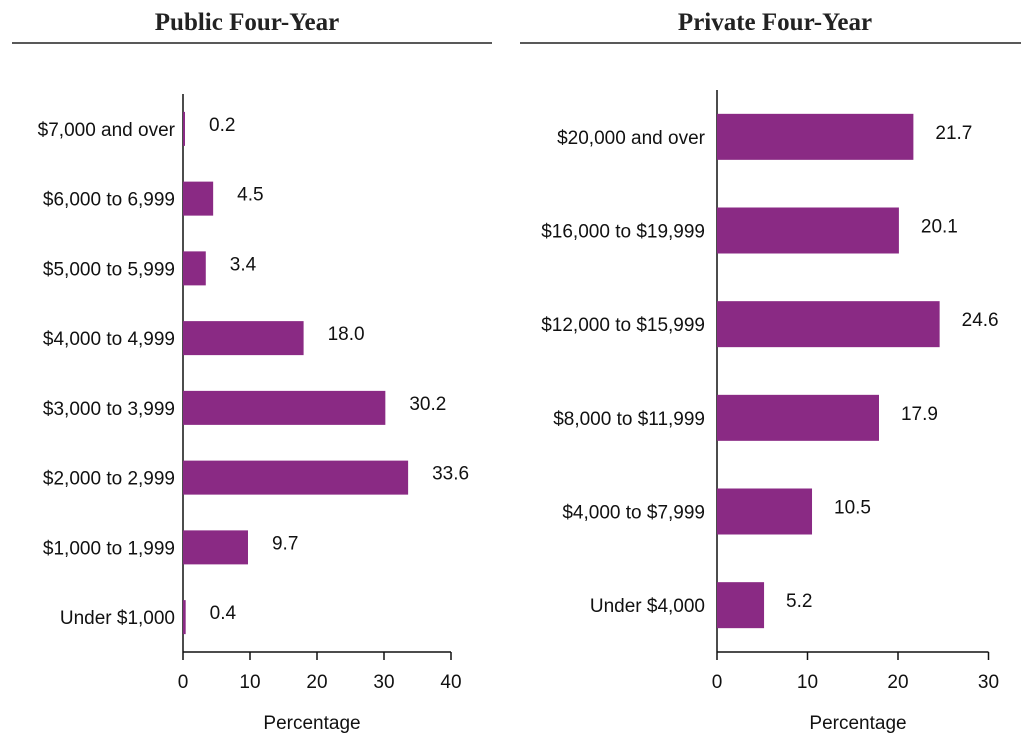 The height and width of the screenshot is (736, 1021). What do you see at coordinates (250, 195) in the screenshot?
I see `public-value-label: 4.5` at bounding box center [250, 195].